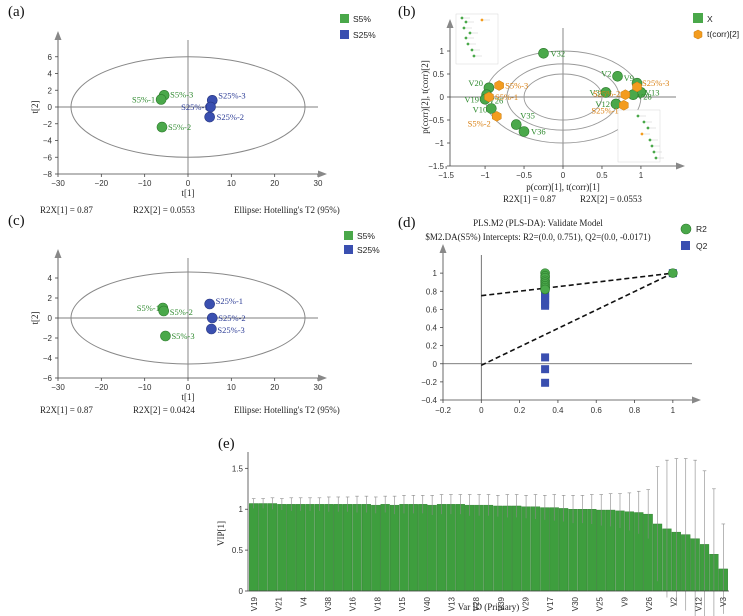 Image resolution: width=743 pixels, height=616 pixels. What do you see at coordinates (440, 143) in the screenshot?
I see `y-tick-label: −1` at bounding box center [440, 143].